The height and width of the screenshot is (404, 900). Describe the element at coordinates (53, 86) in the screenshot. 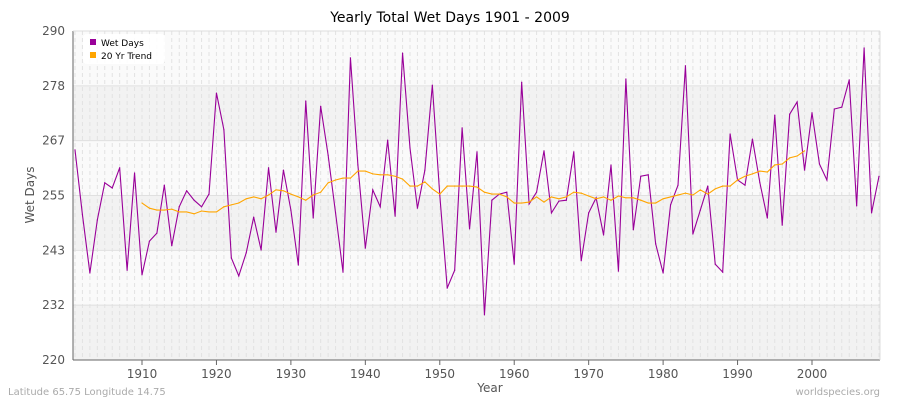

I see `y-tick-label: 278` at that location.